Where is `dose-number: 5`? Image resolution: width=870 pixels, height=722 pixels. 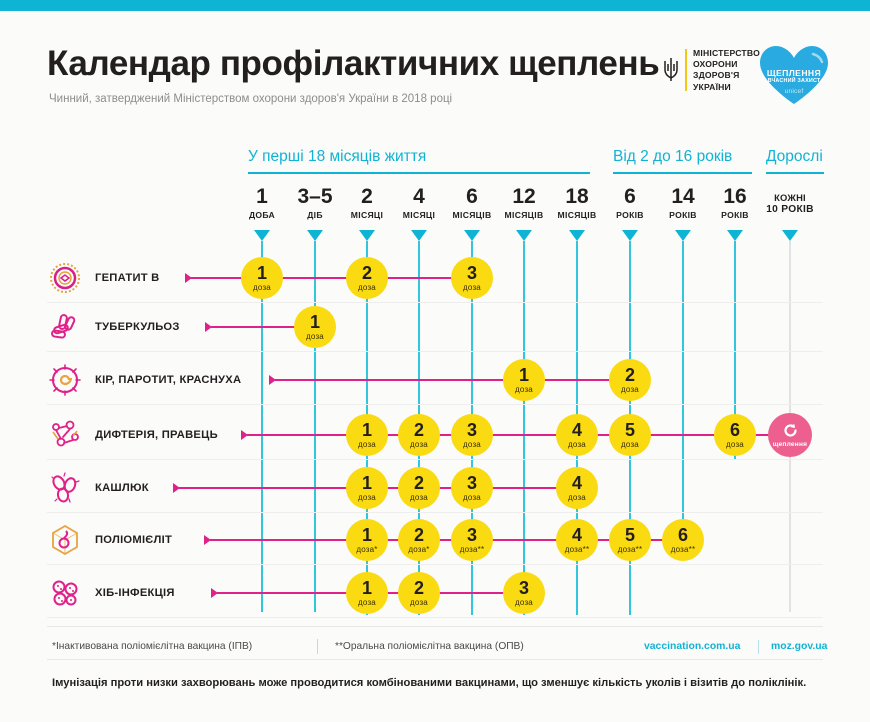
dose-number: 5 is located at coordinates (629, 534).